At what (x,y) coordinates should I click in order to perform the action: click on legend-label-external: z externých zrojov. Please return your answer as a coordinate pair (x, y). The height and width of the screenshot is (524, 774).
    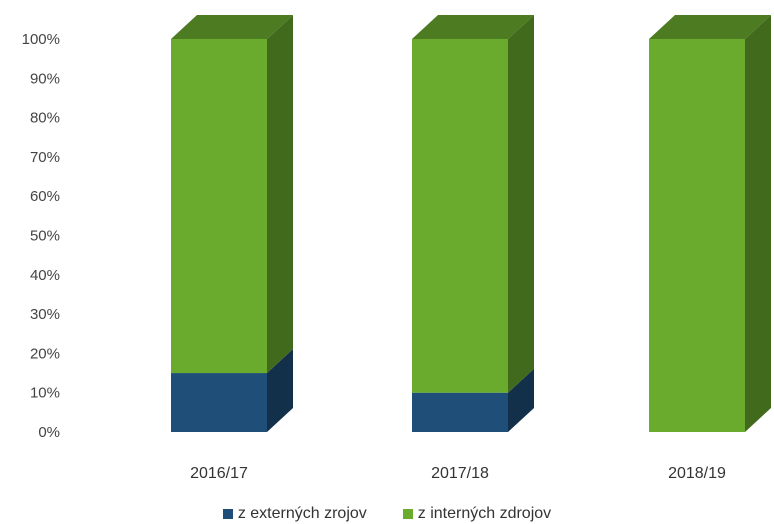
    Looking at the image, I should click on (302, 513).